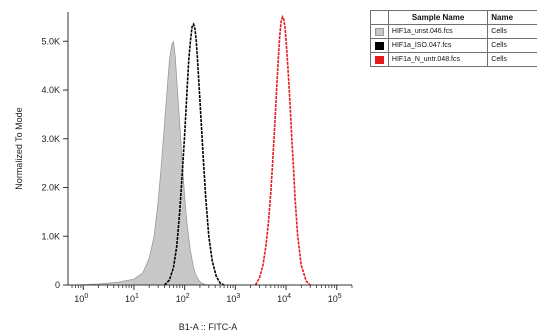 The height and width of the screenshot is (333, 537). What do you see at coordinates (57, 285) in the screenshot?
I see `y-tick-label: 0` at bounding box center [57, 285].